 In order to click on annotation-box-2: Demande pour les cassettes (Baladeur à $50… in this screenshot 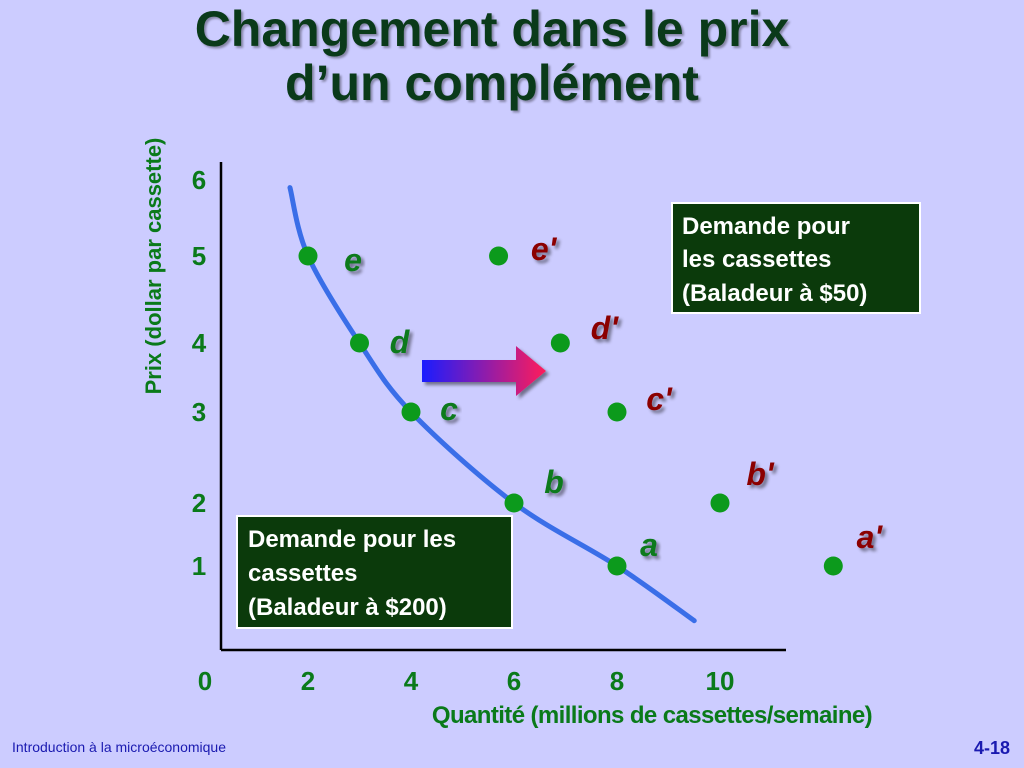, I will do `click(796, 258)`.